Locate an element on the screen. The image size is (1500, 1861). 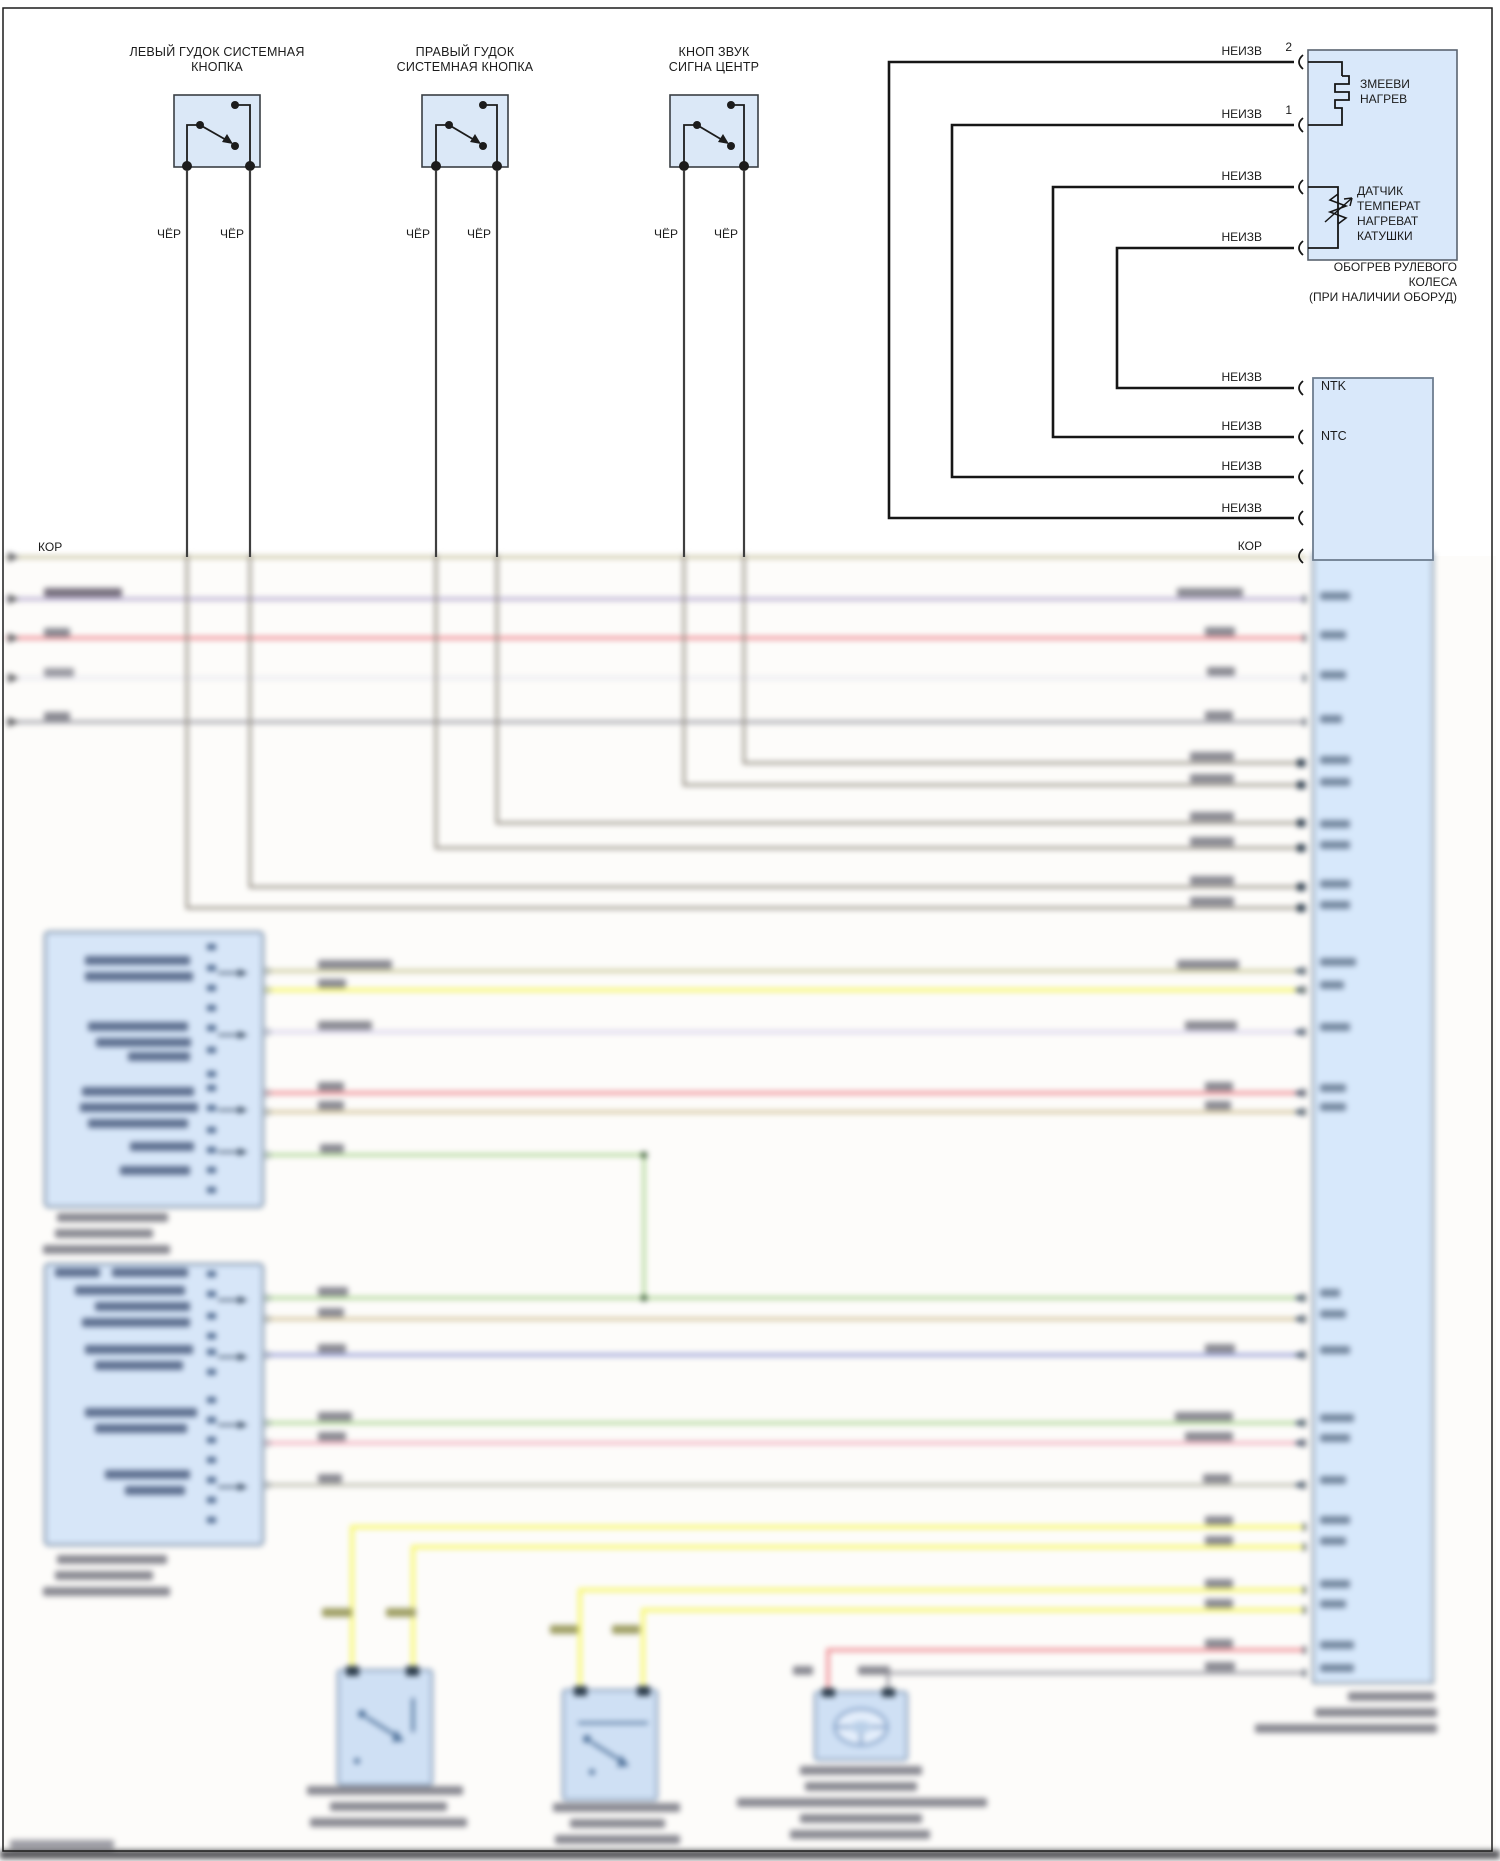
wire-label-cher-4: ЧЁР is located at coordinates (478, 234).